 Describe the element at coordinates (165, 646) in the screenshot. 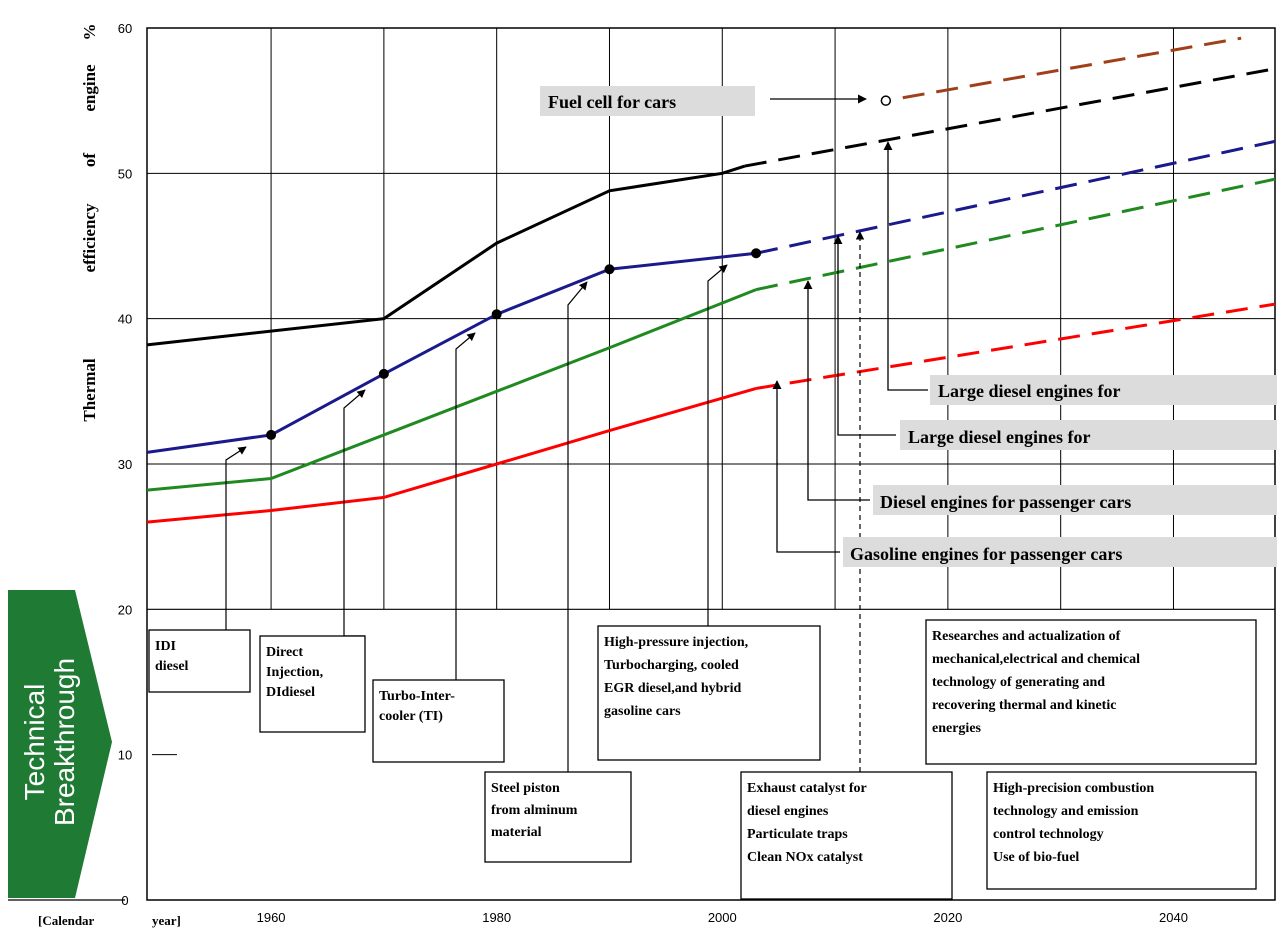

I see `breakthrough-note-line: IDI` at that location.